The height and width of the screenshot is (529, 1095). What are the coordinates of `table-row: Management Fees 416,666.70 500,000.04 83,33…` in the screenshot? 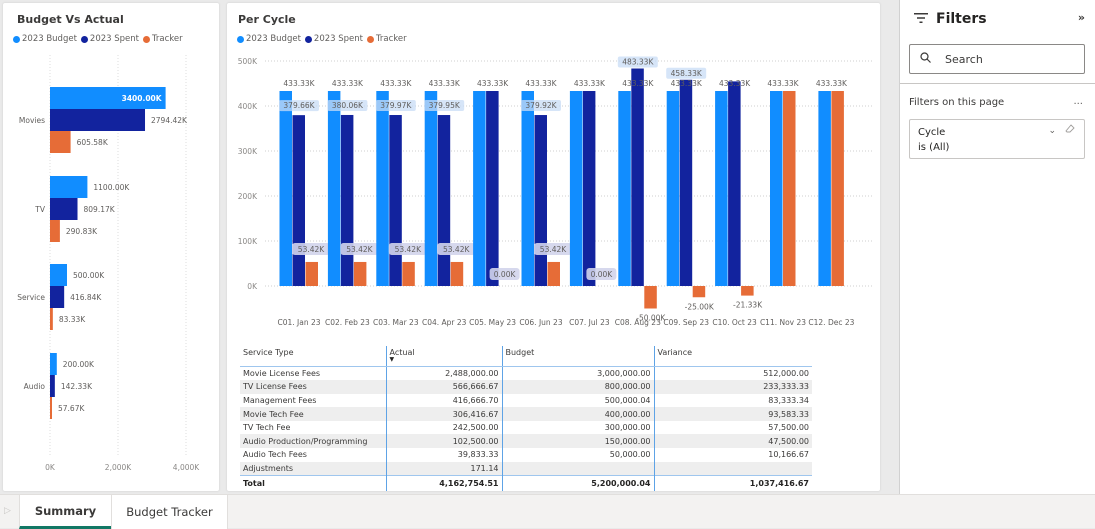 It's located at (526, 400).